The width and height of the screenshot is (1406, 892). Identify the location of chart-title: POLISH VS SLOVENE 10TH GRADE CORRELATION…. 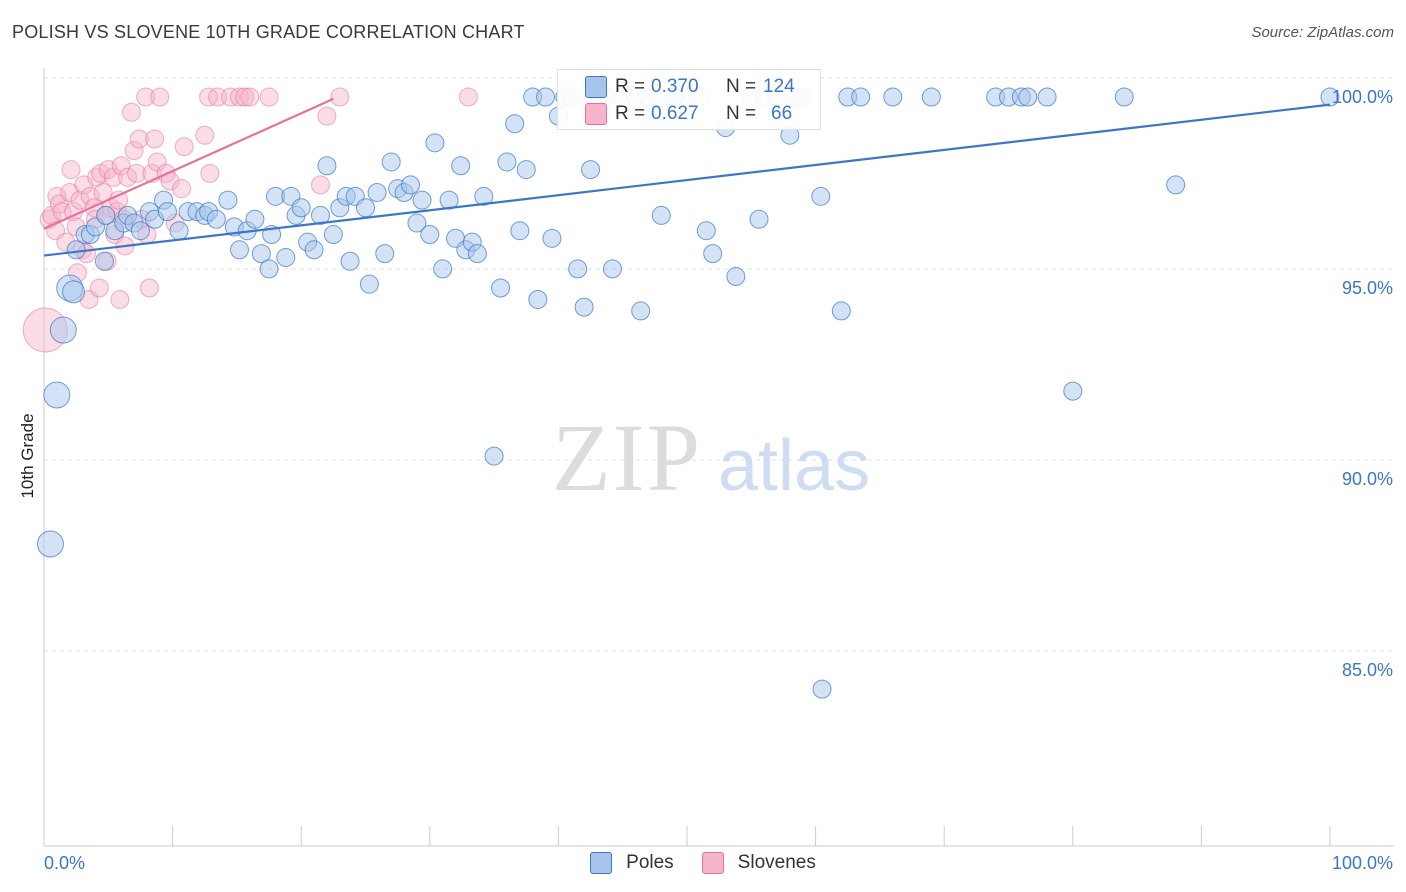
(268, 32).